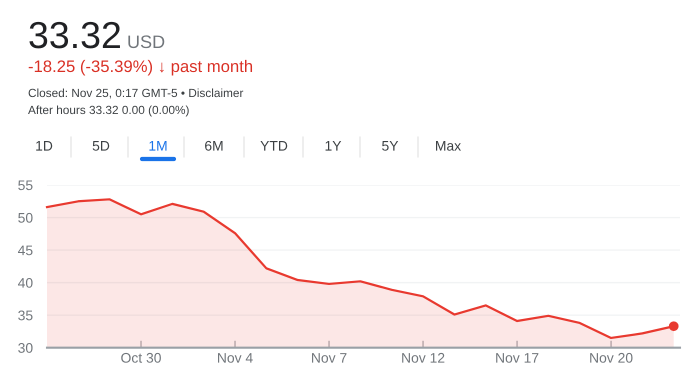 This screenshot has width=697, height=386. I want to click on y-tick-label: 30, so click(25, 348).